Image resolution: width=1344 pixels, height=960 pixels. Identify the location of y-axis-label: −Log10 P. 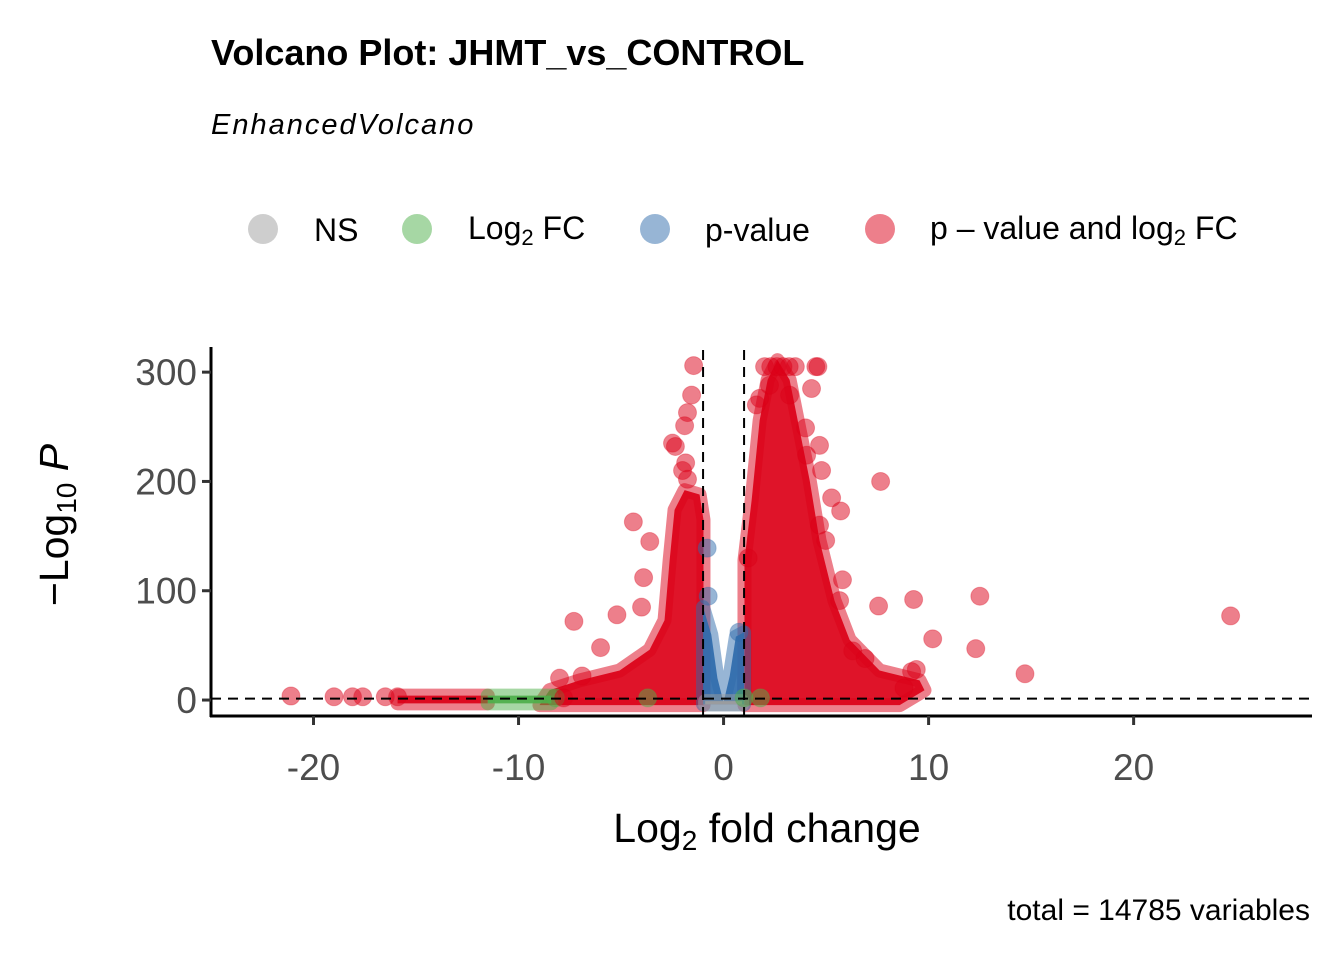
(56, 524).